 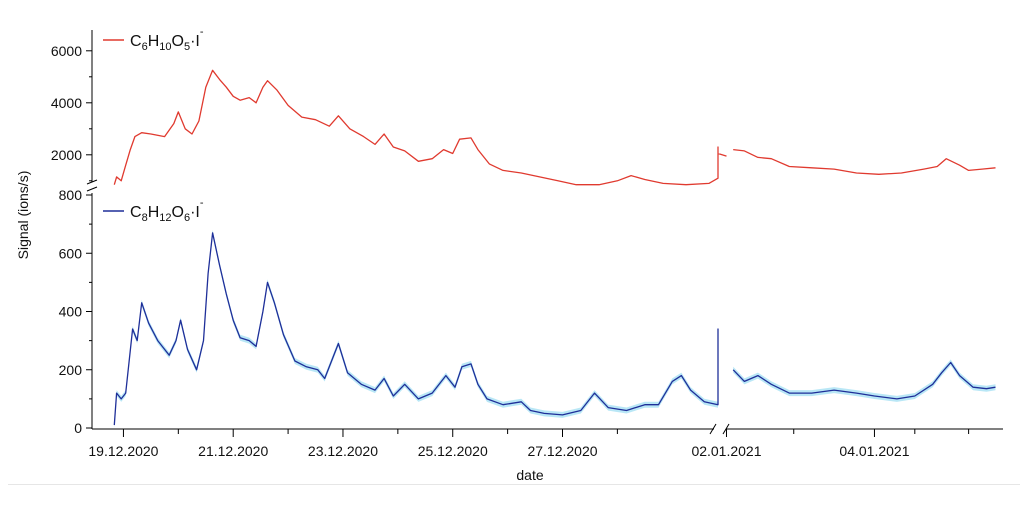 I want to click on x-tick-label: 25.12.2020, so click(x=453, y=451).